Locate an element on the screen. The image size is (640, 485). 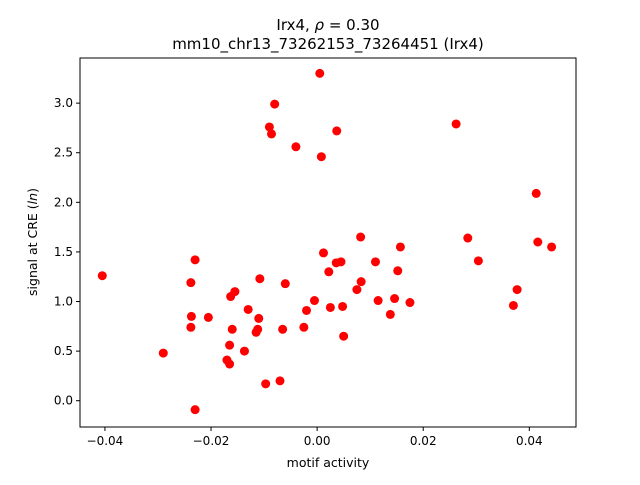
chart-title-line2: mm10_chr13_73262153_73264451 (Irx4) is located at coordinates (328, 44).